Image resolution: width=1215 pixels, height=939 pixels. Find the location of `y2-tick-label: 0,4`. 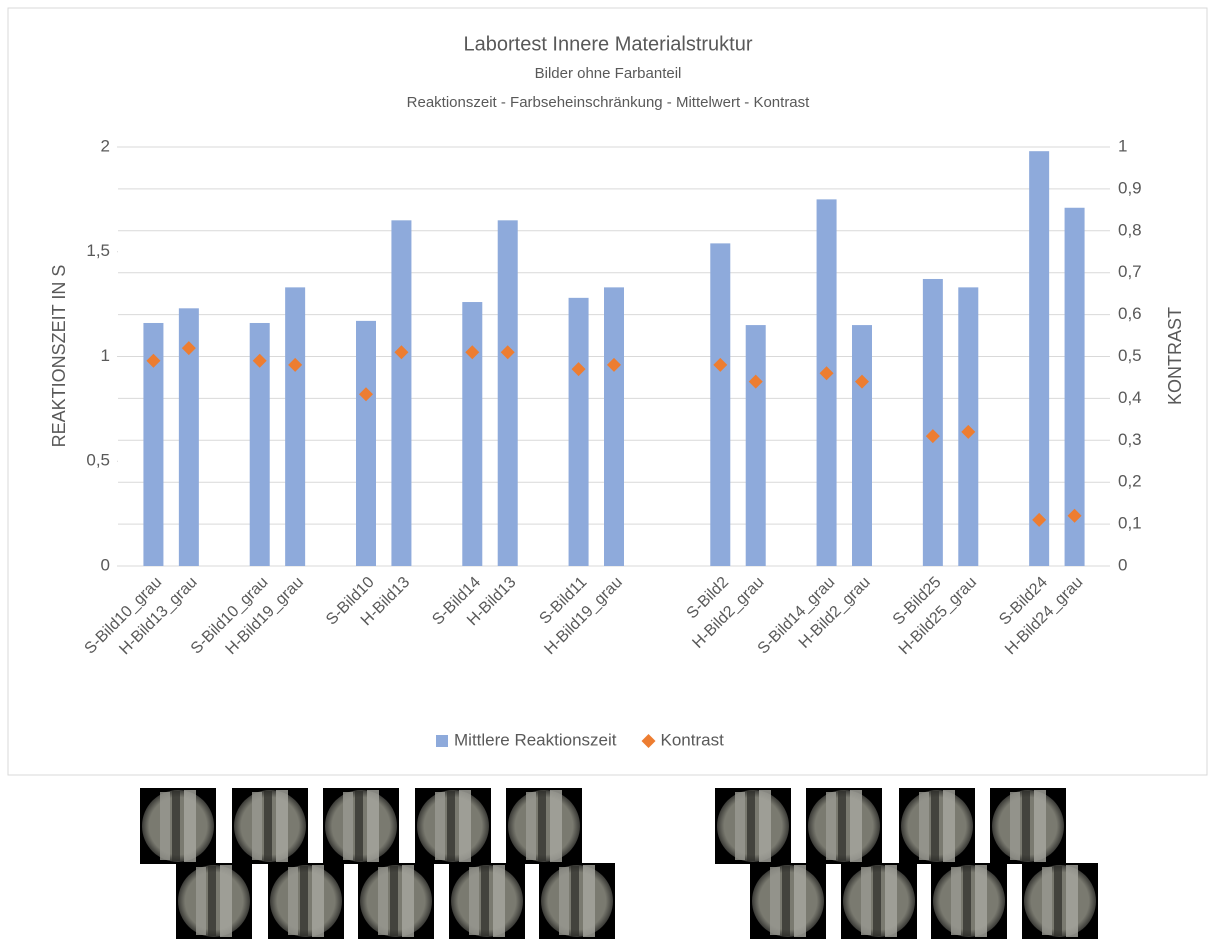

y2-tick-label: 0,4 is located at coordinates (1130, 397).